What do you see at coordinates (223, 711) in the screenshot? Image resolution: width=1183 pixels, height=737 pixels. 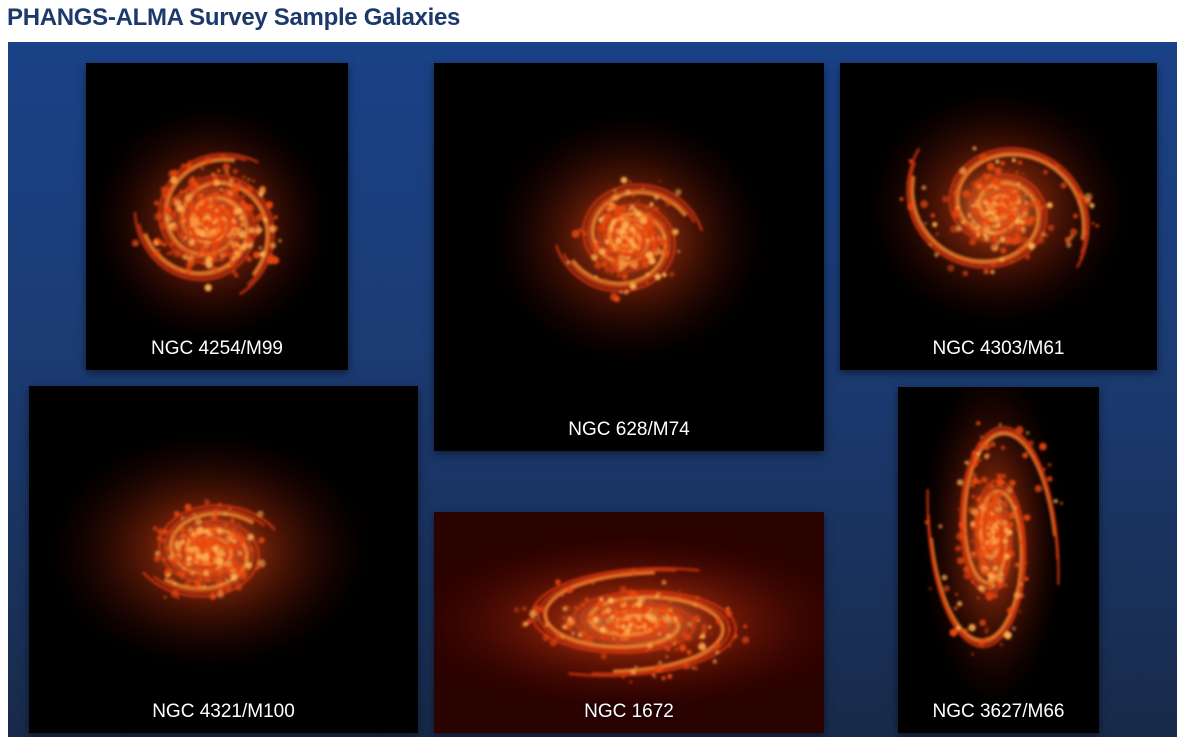 I see `galaxy-label: NGC 4321/M100` at bounding box center [223, 711].